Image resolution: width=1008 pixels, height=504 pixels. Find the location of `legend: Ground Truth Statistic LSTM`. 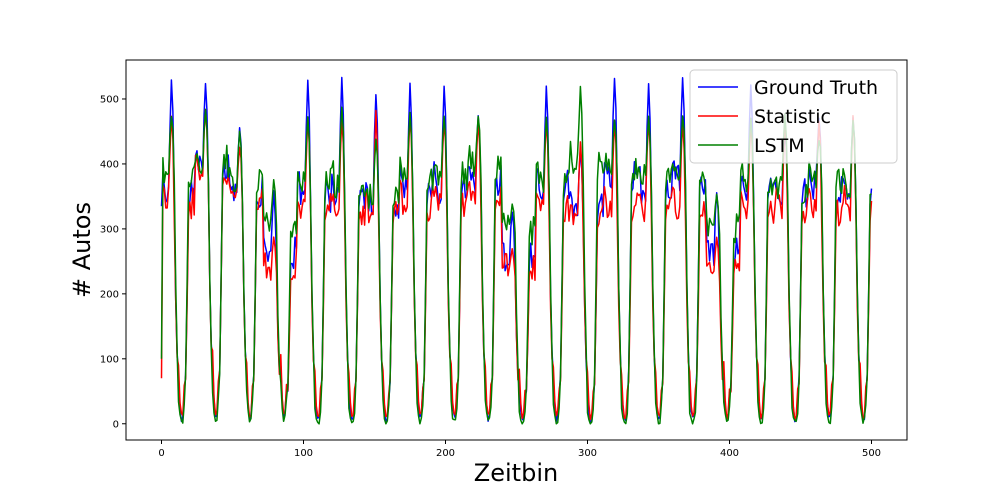

legend: Ground Truth Statistic LSTM is located at coordinates (793, 116).